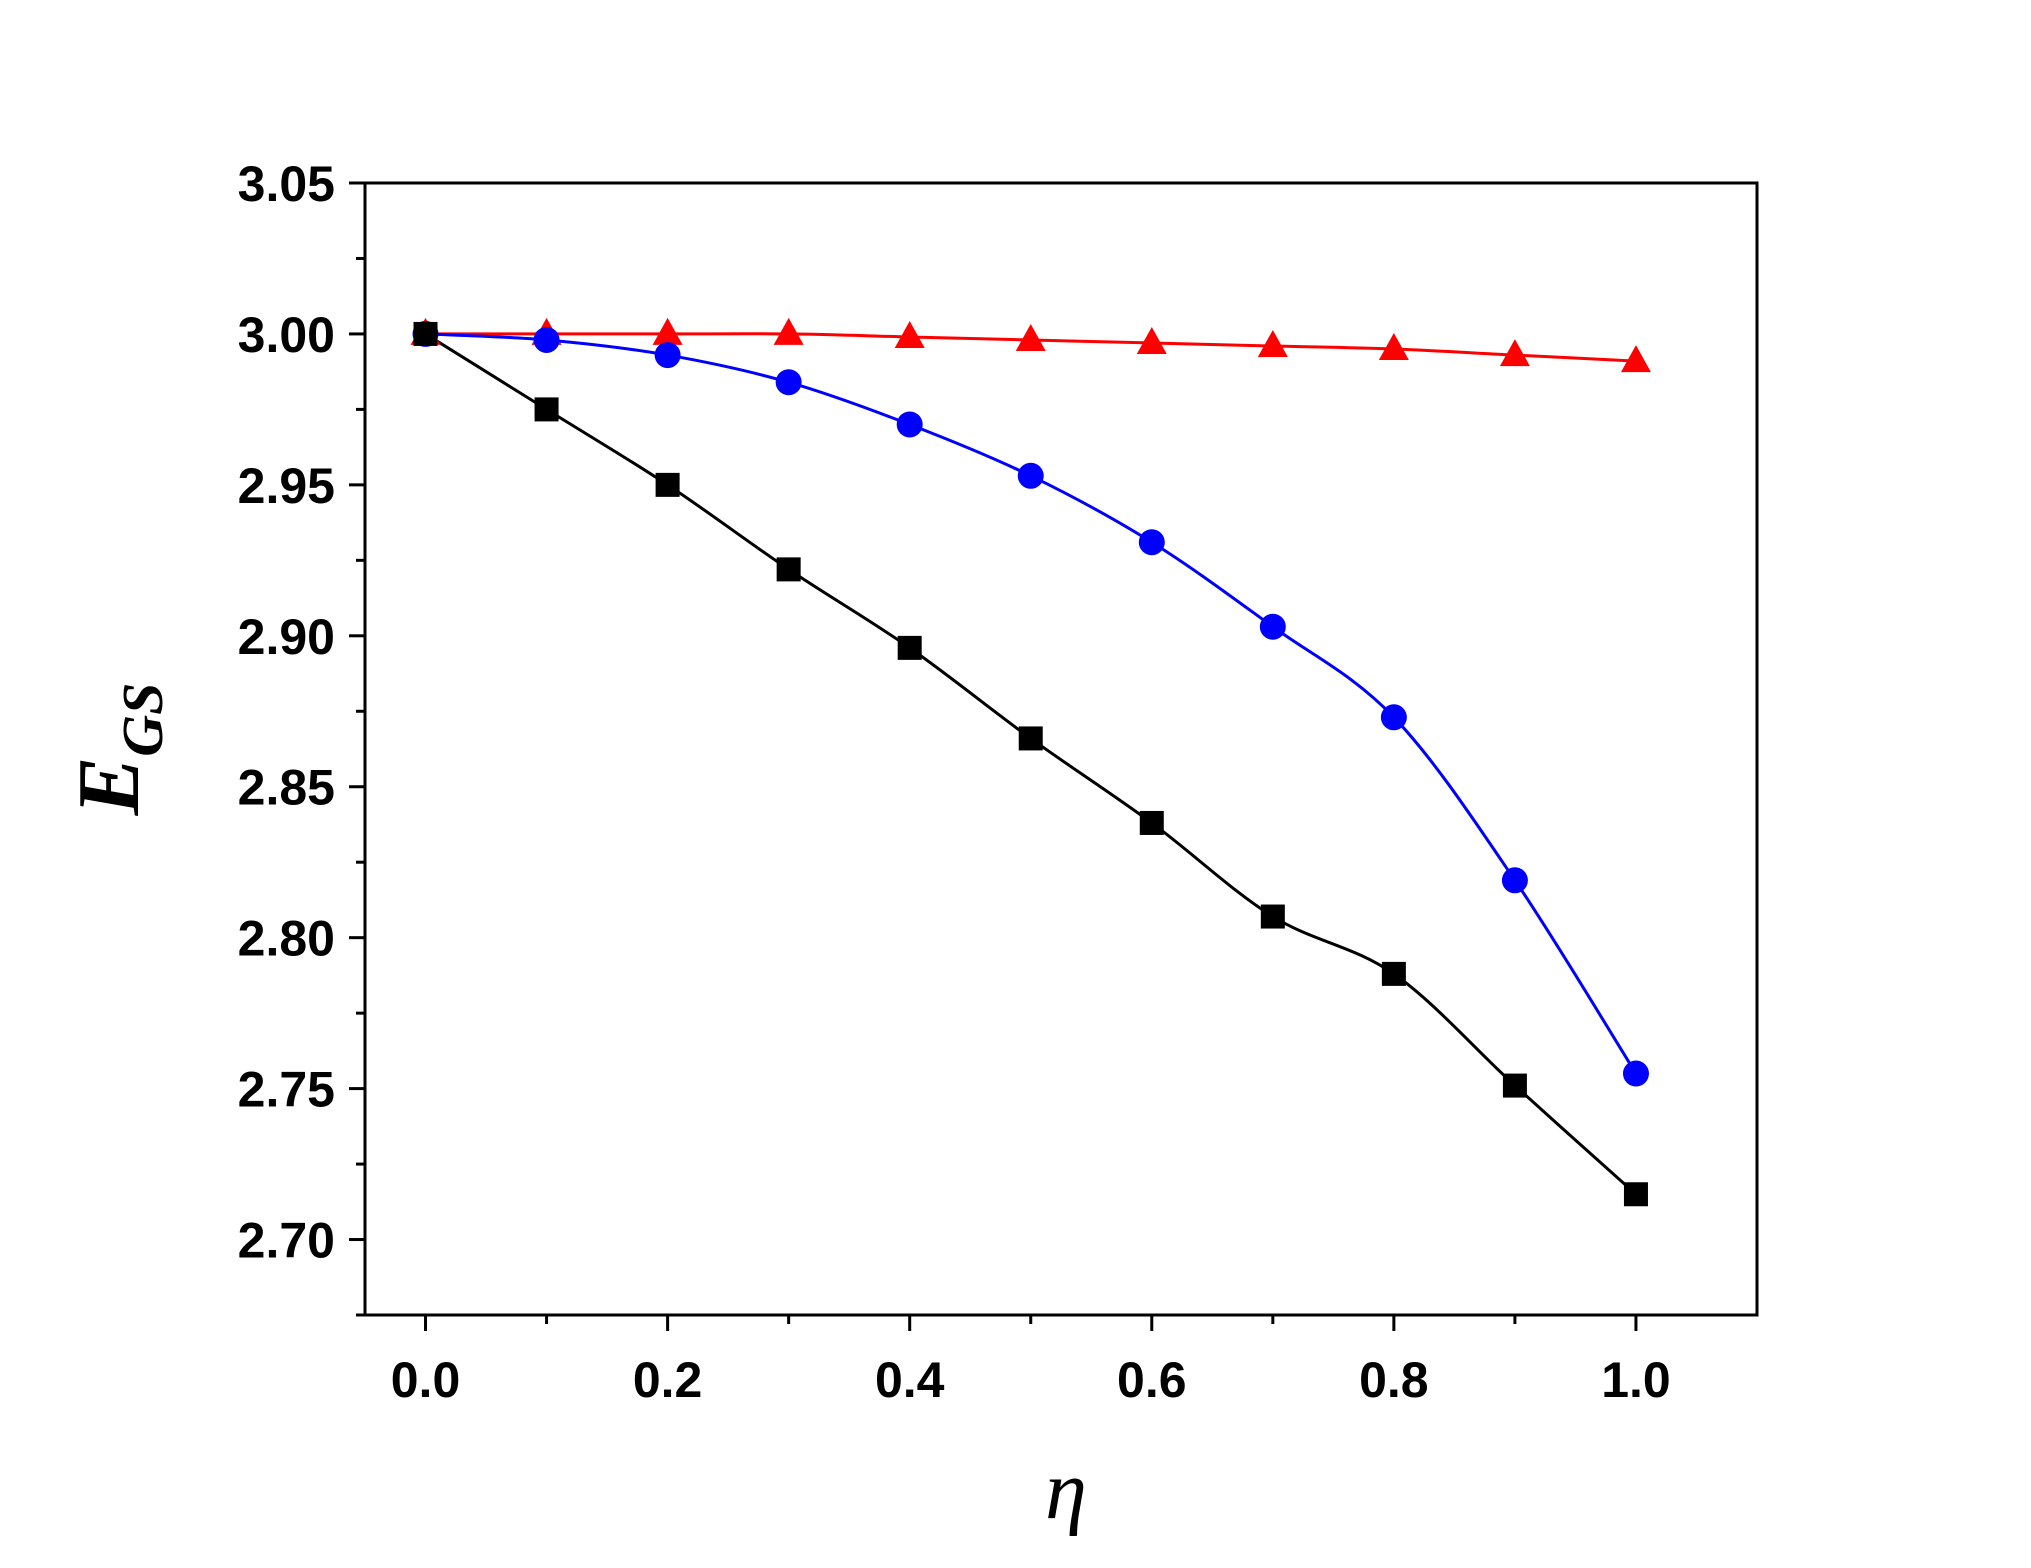 The height and width of the screenshot is (1568, 2031). What do you see at coordinates (1636, 1380) in the screenshot?
I see `x-tick-label: 1.0` at bounding box center [1636, 1380].